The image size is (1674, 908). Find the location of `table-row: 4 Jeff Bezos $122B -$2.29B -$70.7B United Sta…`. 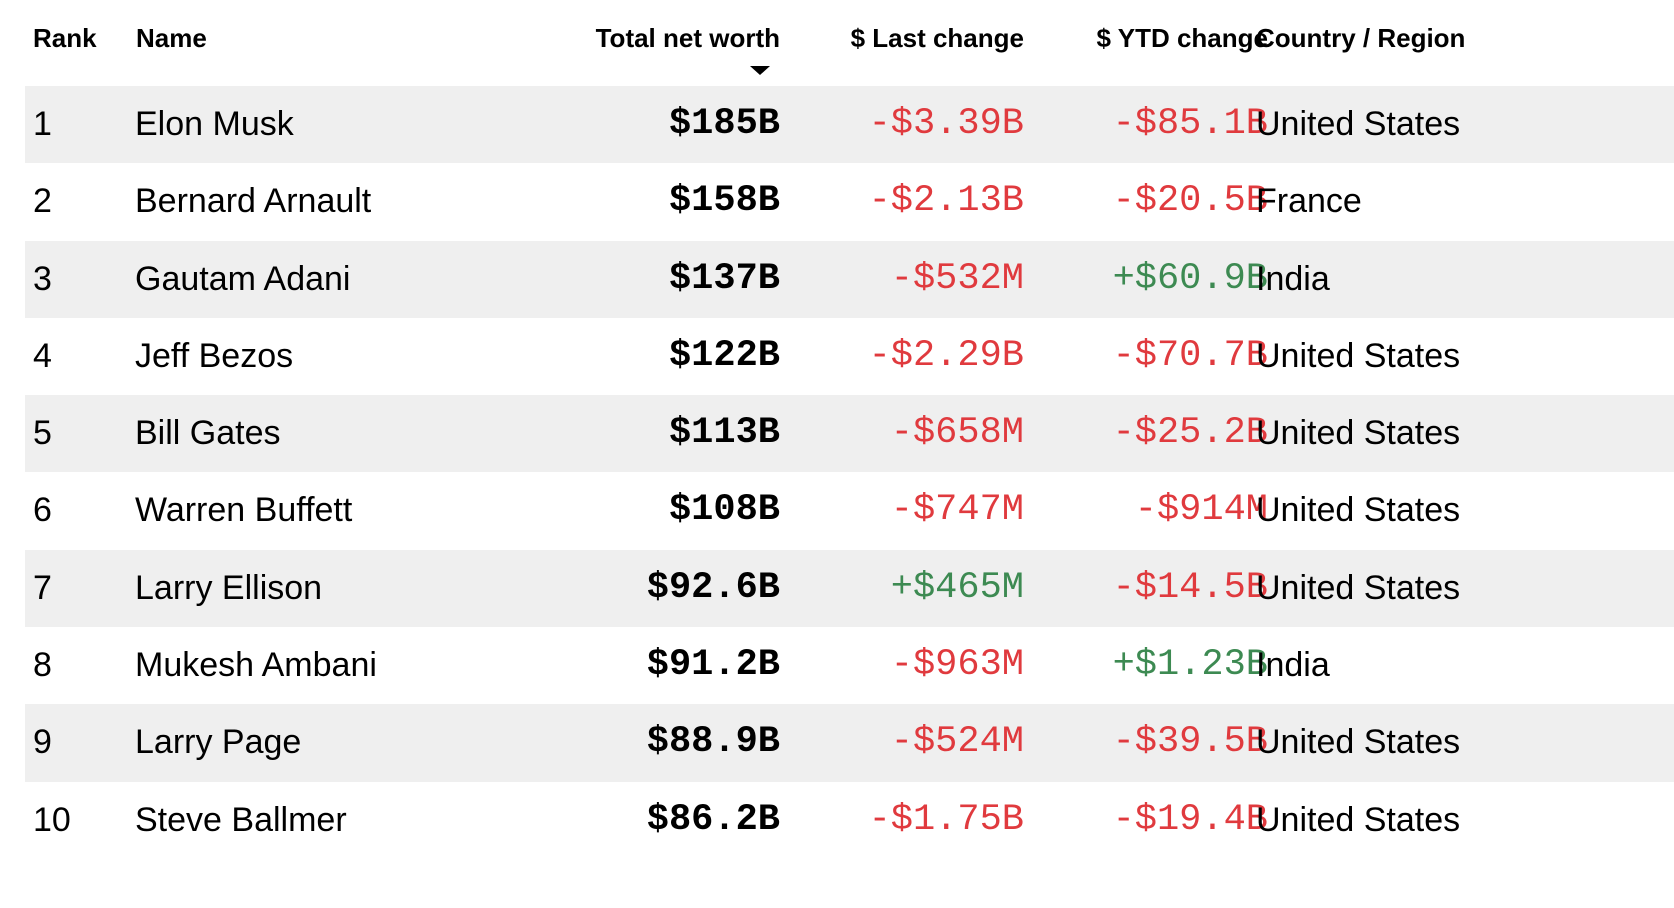

table-row: 4 Jeff Bezos $122B -$2.29B -$70.7B United Sta… is located at coordinates (849, 356).